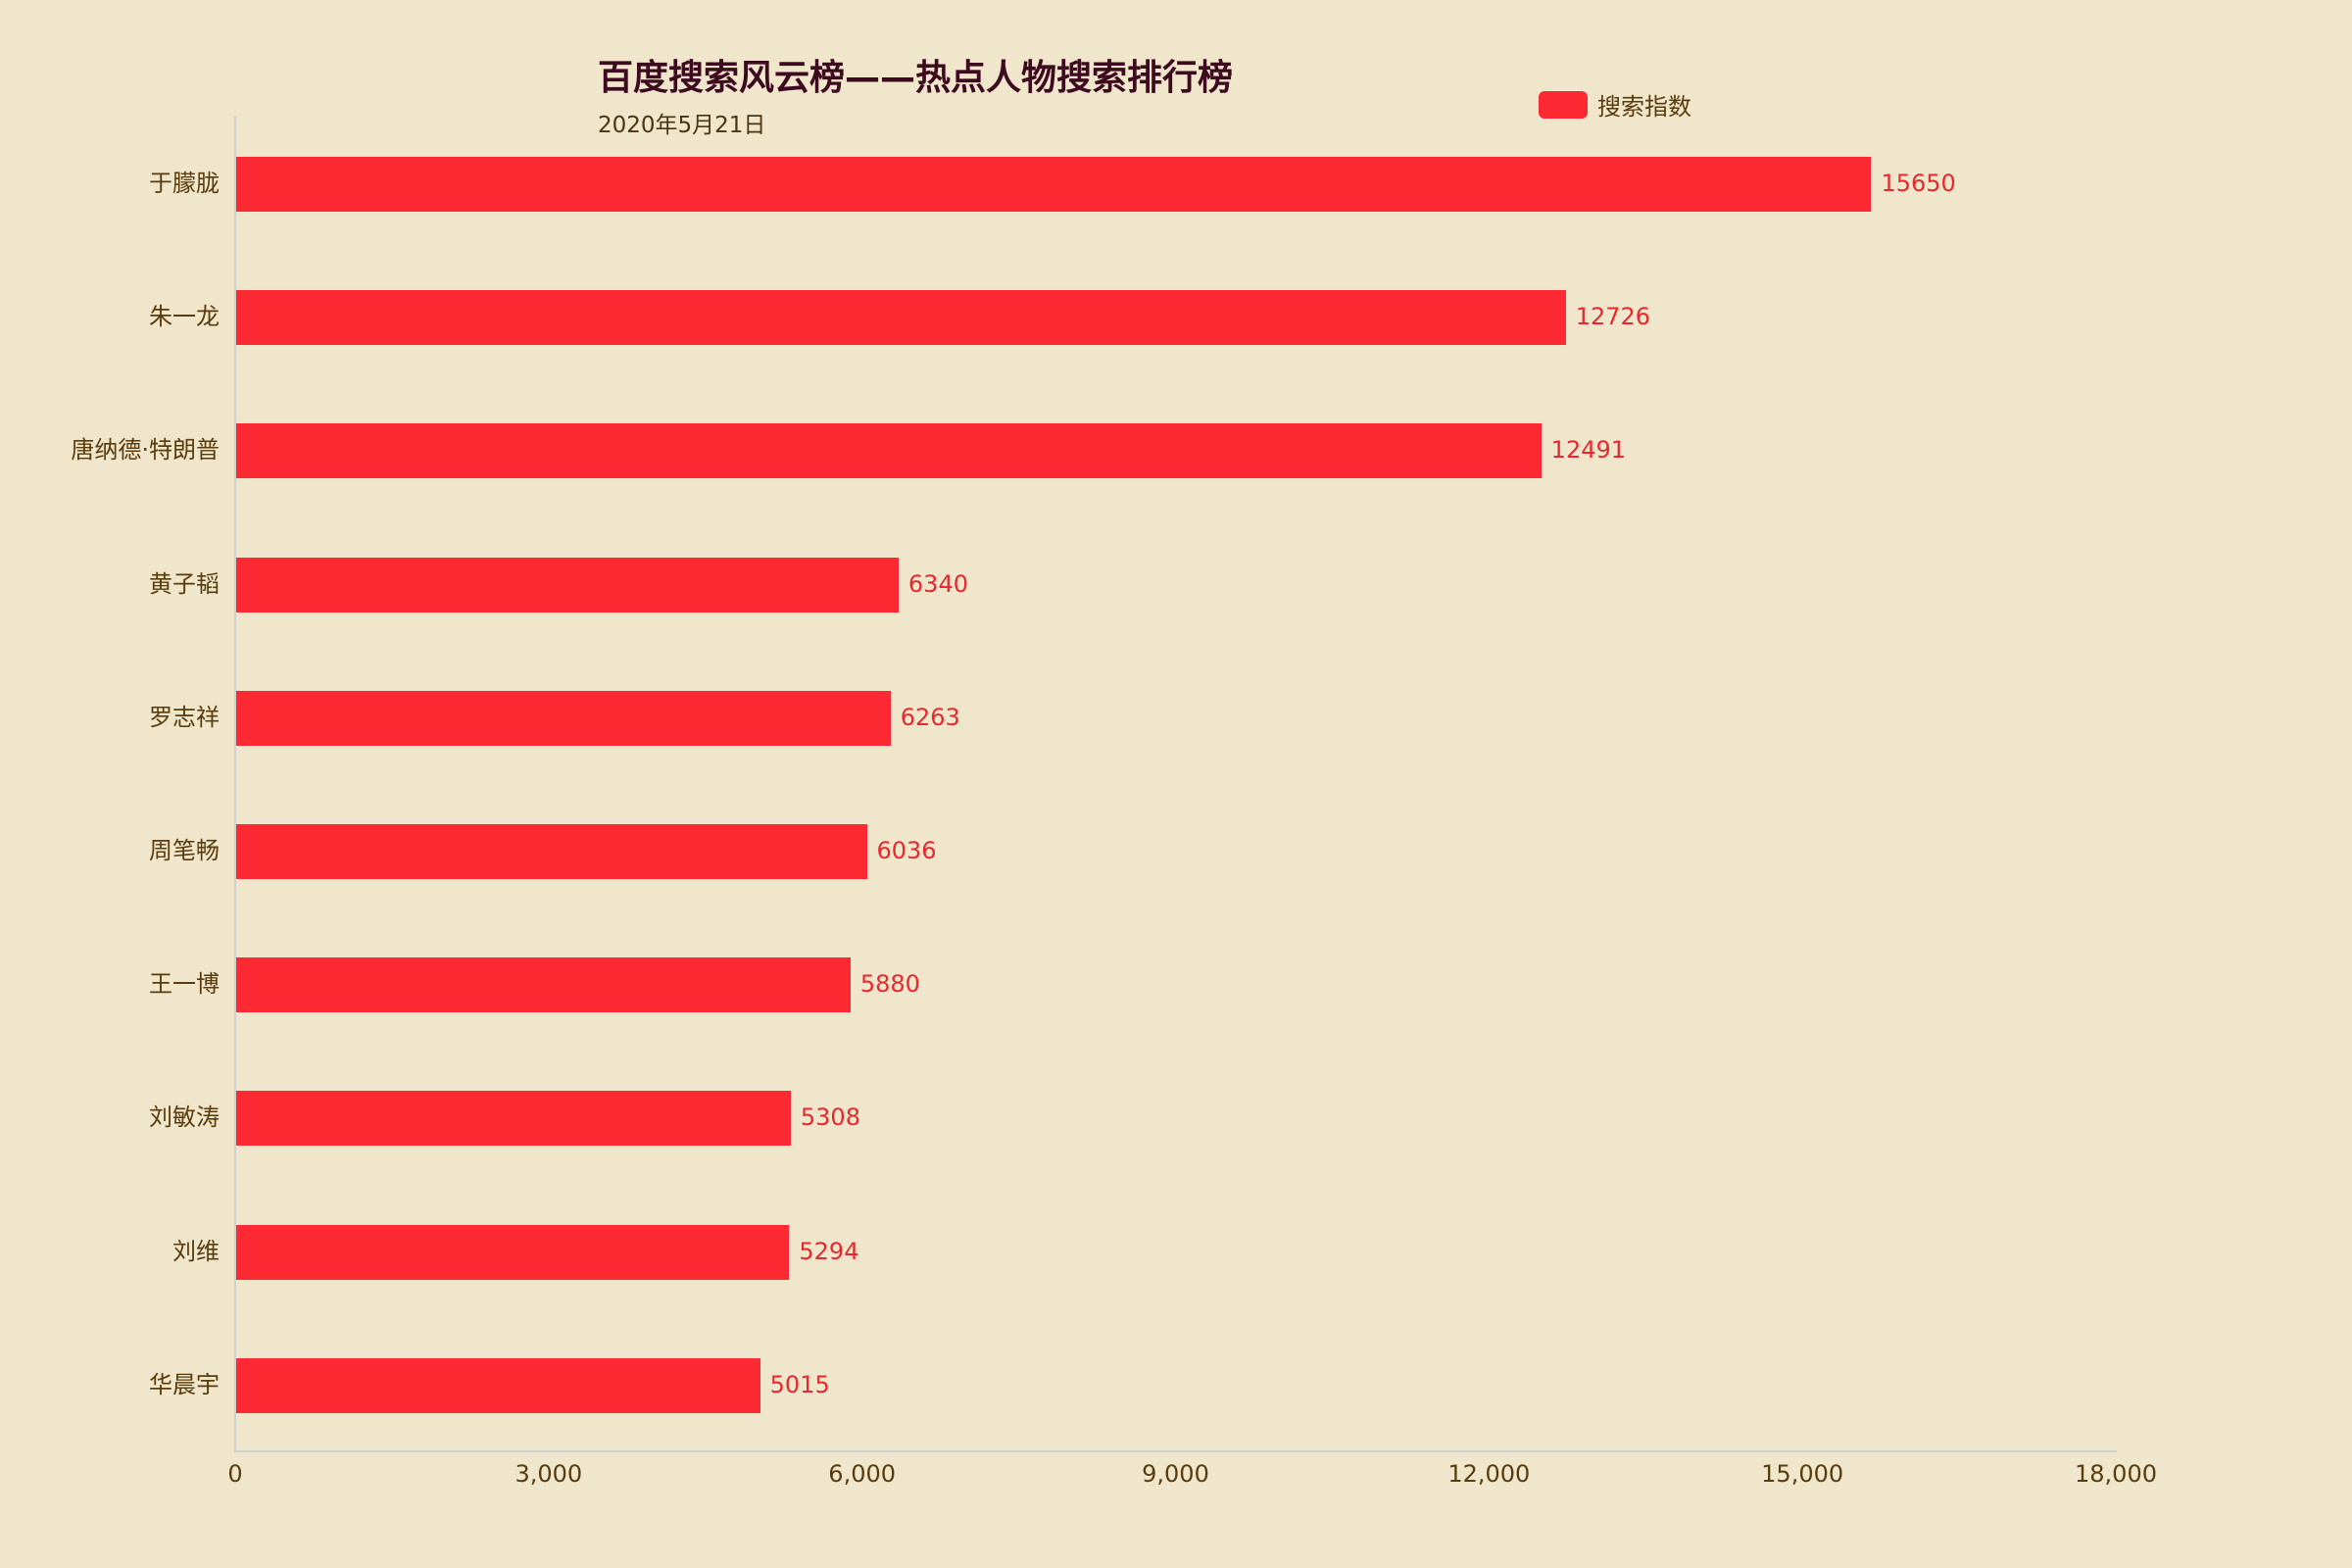  Describe the element at coordinates (184, 984) in the screenshot. I see `category-label: 王一博` at that location.